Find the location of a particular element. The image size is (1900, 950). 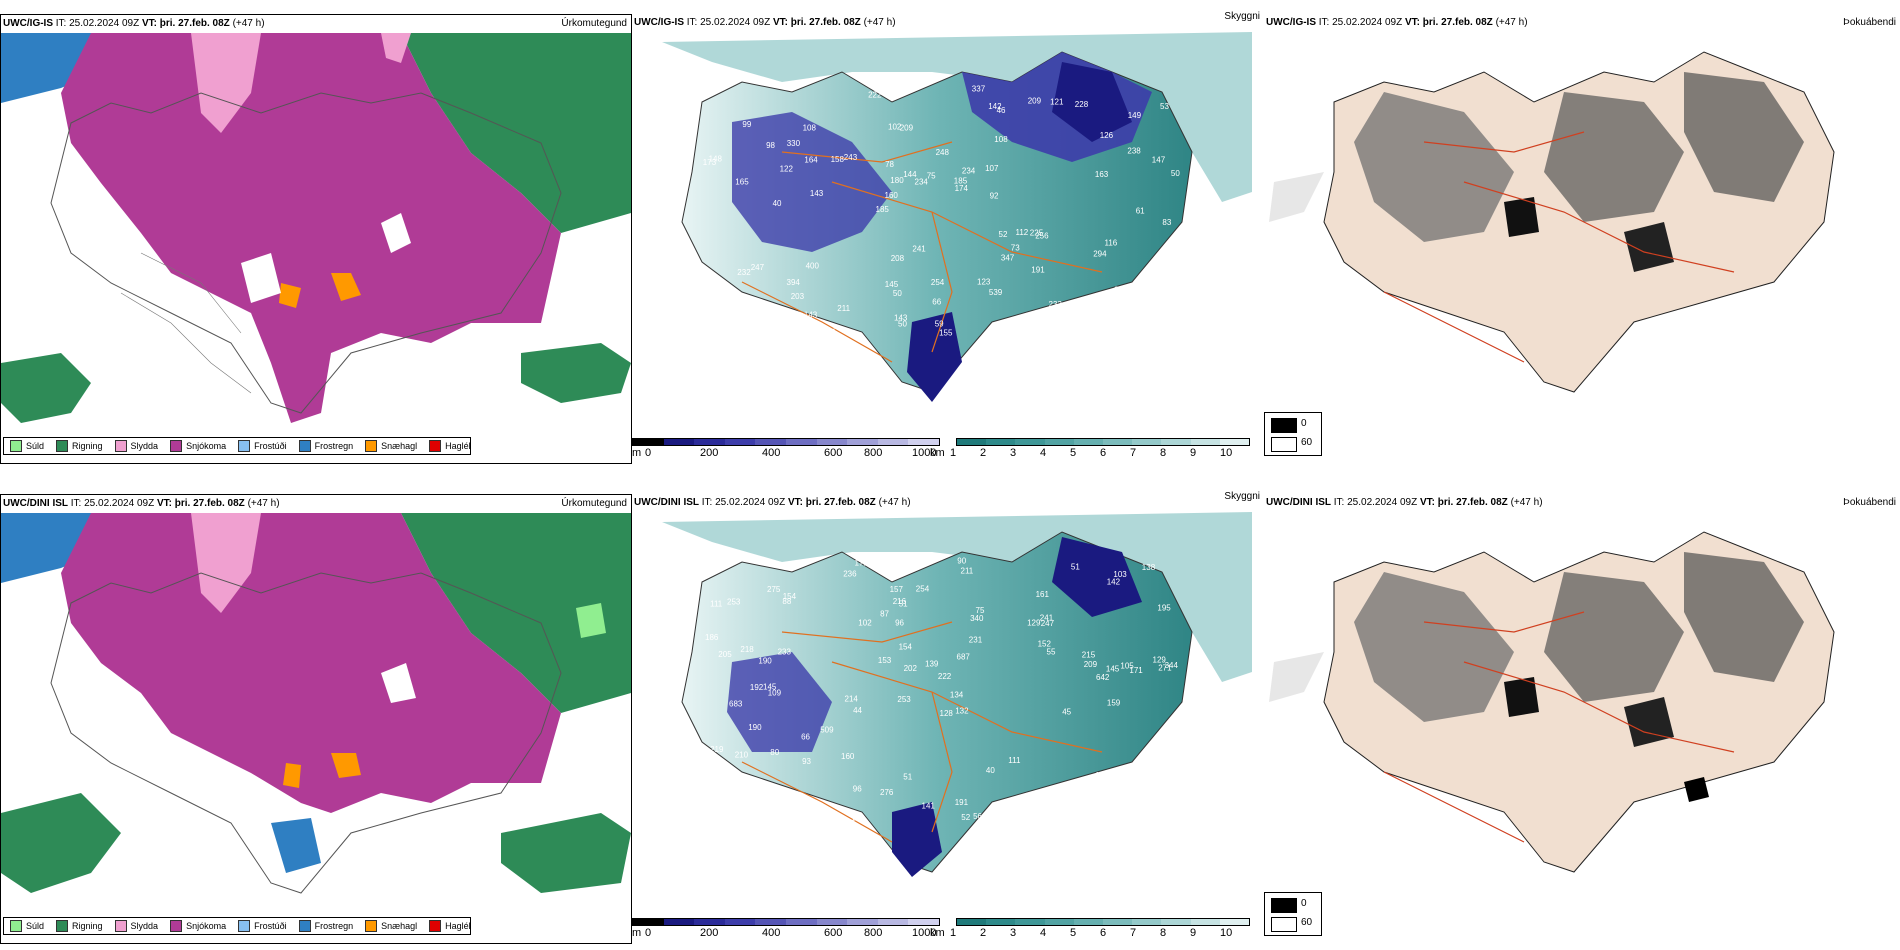

scale-tick: 3 is located at coordinates (1013, 933).